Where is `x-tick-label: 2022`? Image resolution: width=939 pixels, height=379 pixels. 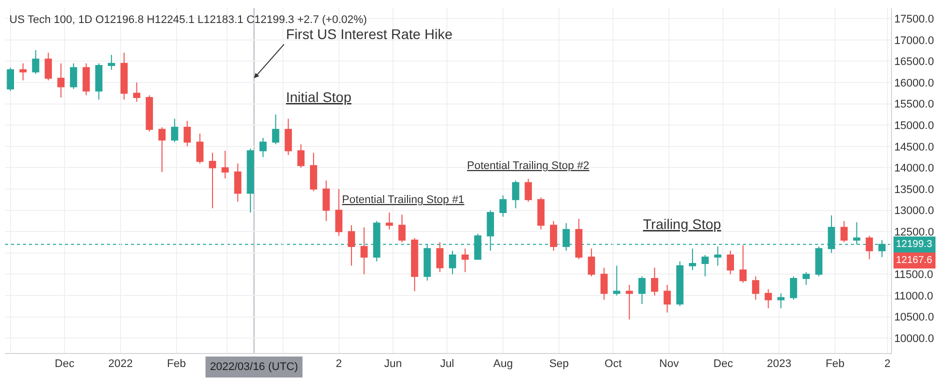
x-tick-label: 2022 is located at coordinates (120, 364).